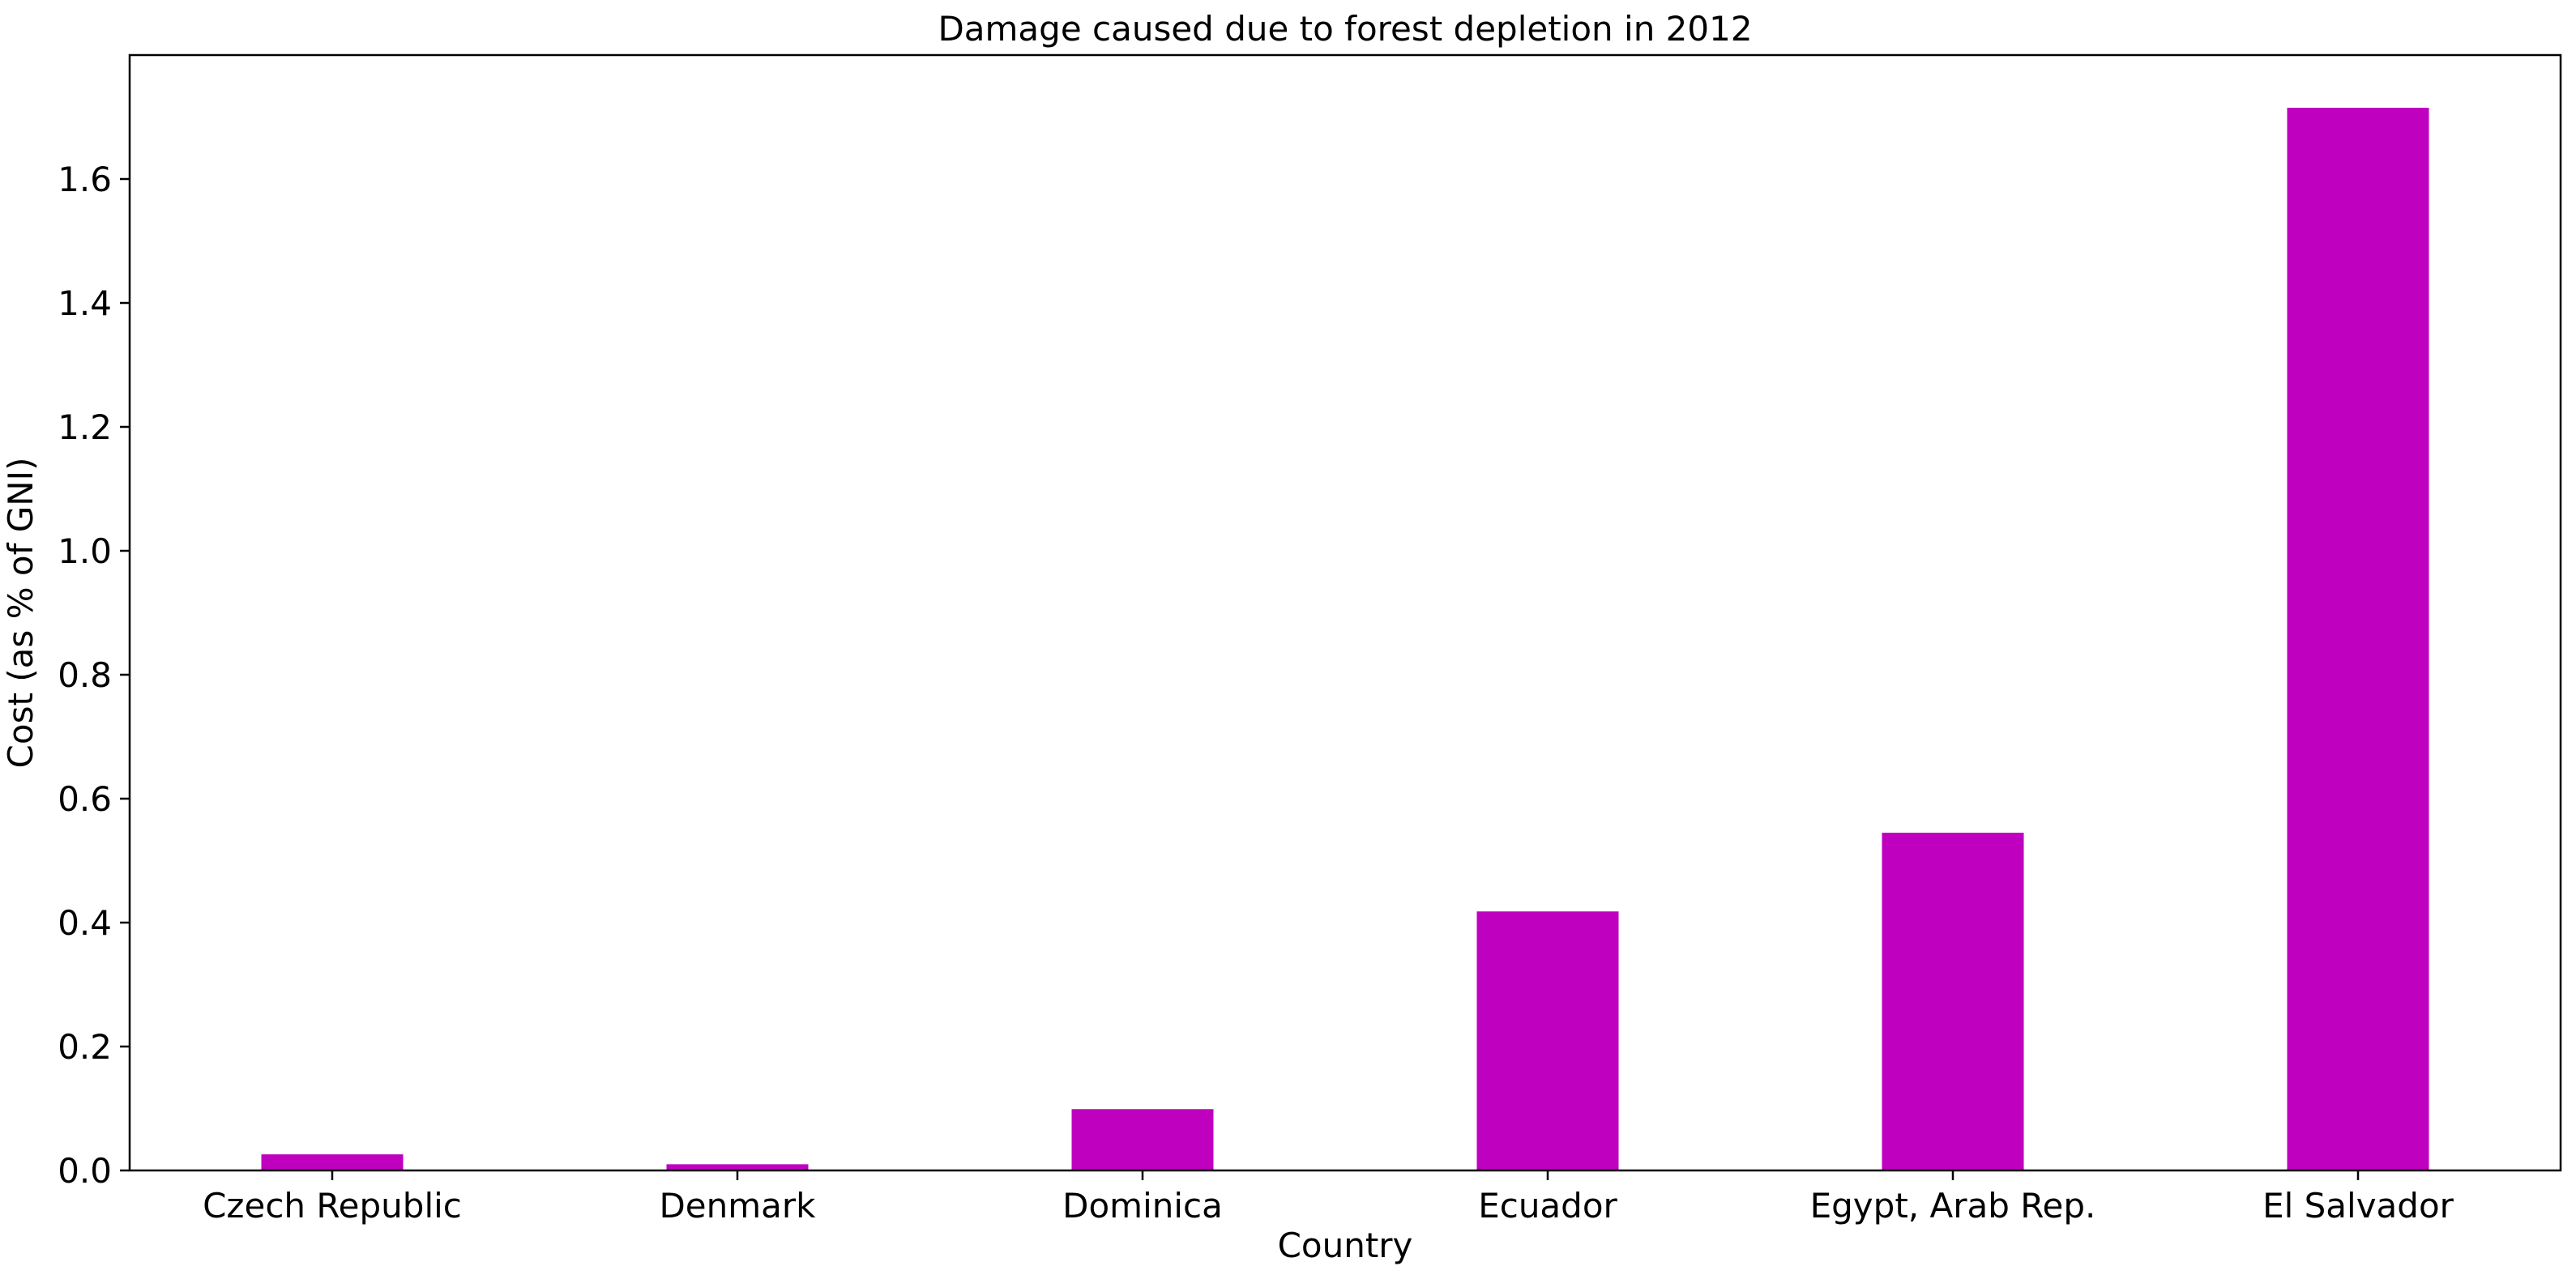 Image resolution: width=2576 pixels, height=1279 pixels. What do you see at coordinates (1142, 1206) in the screenshot?
I see `x-tick-label: Dominica` at bounding box center [1142, 1206].